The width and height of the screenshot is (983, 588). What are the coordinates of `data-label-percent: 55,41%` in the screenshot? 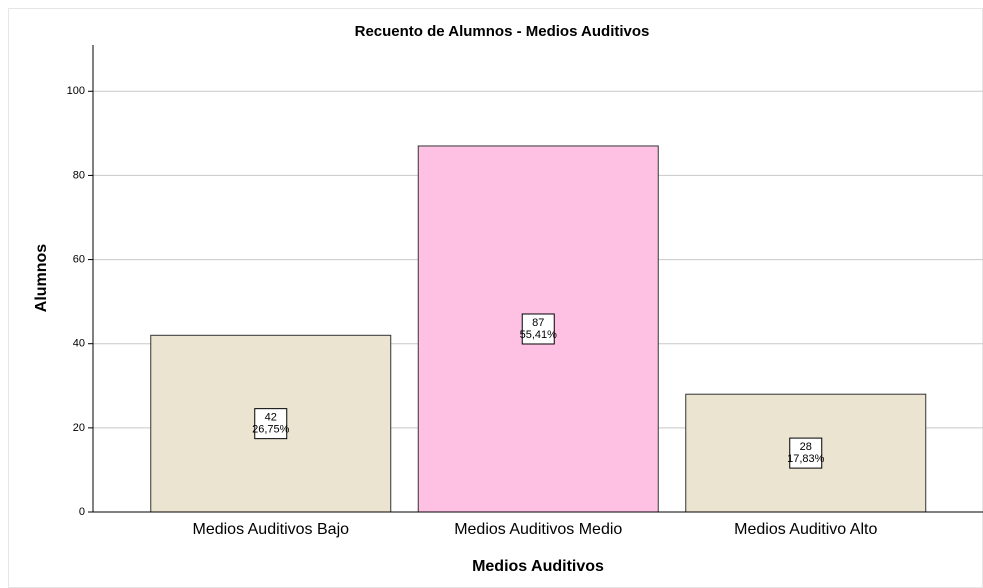 It's located at (539, 335).